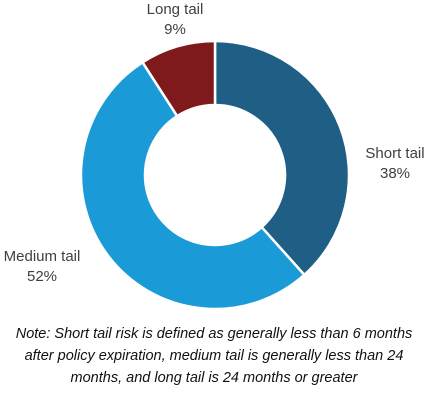  Describe the element at coordinates (394, 153) in the screenshot. I see `slice-label-short-tail-name: Short tail` at that location.